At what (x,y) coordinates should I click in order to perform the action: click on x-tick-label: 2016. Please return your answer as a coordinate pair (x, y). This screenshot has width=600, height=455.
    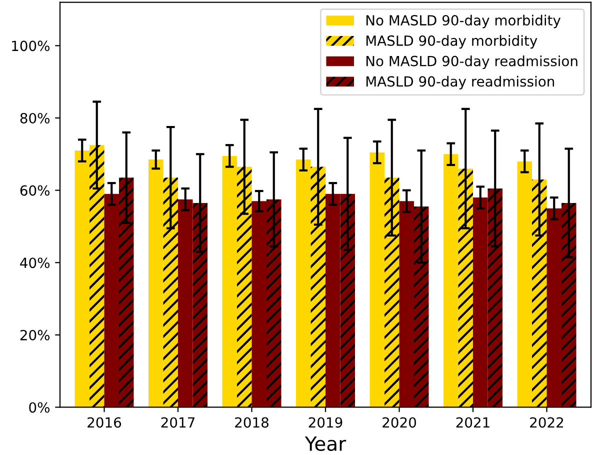
    Looking at the image, I should click on (105, 422).